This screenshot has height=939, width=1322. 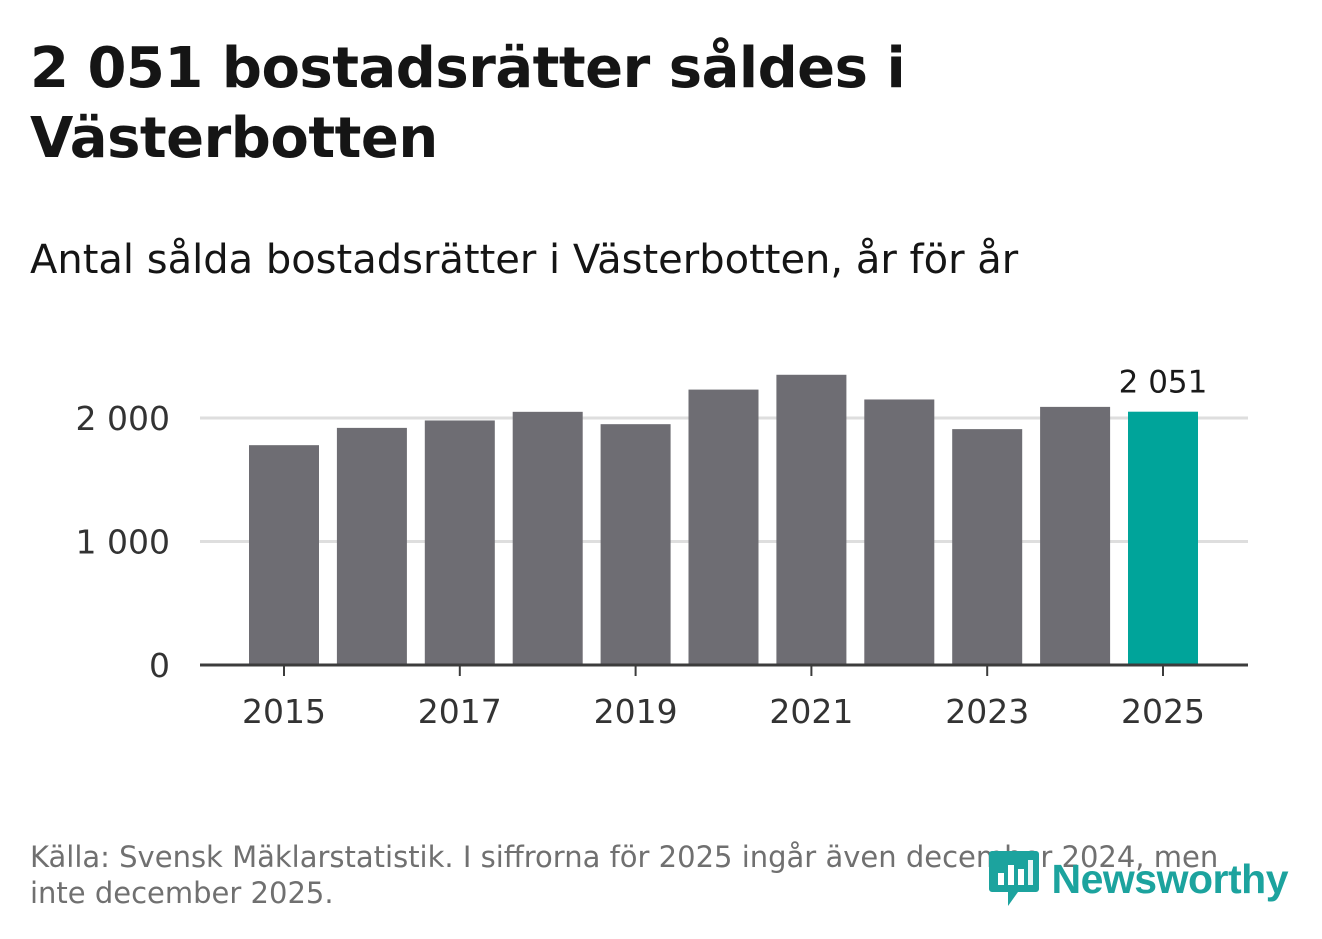 I want to click on y-axis-labels: 0 1 000 2 000, so click(x=123, y=542).